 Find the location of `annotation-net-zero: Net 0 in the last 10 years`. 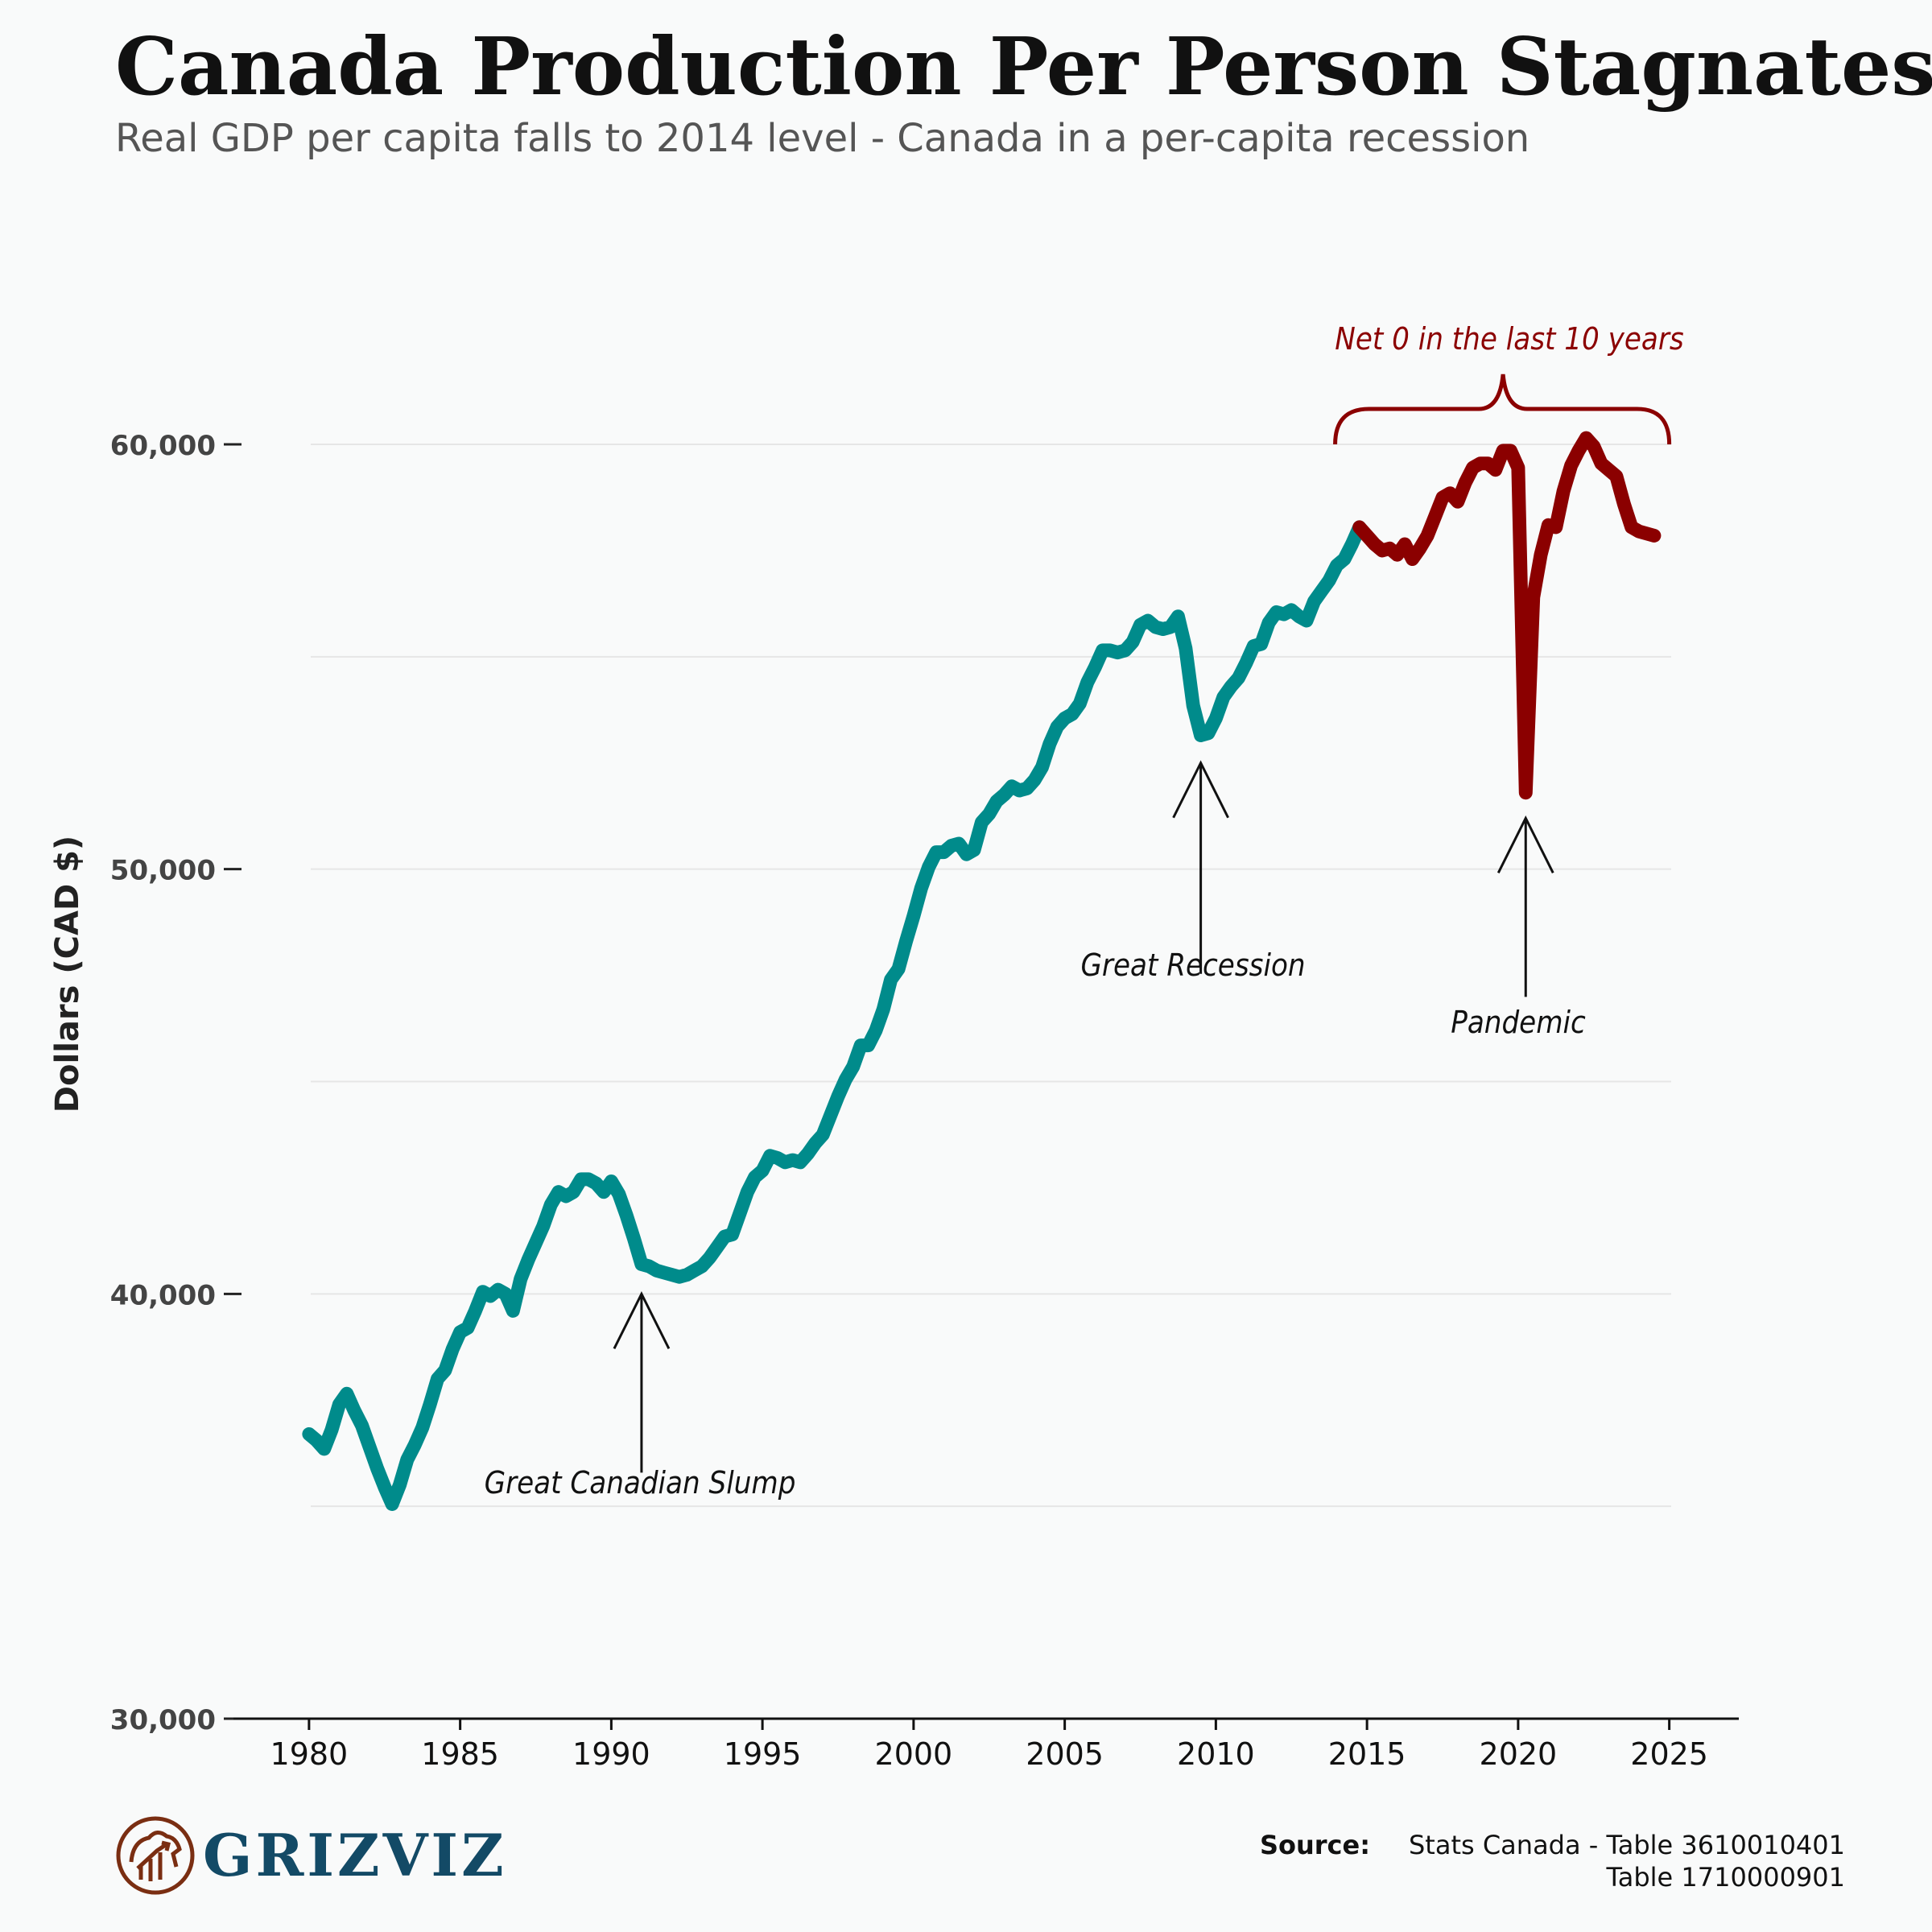

annotation-net-zero: Net 0 in the last 10 years is located at coordinates (1508, 383).